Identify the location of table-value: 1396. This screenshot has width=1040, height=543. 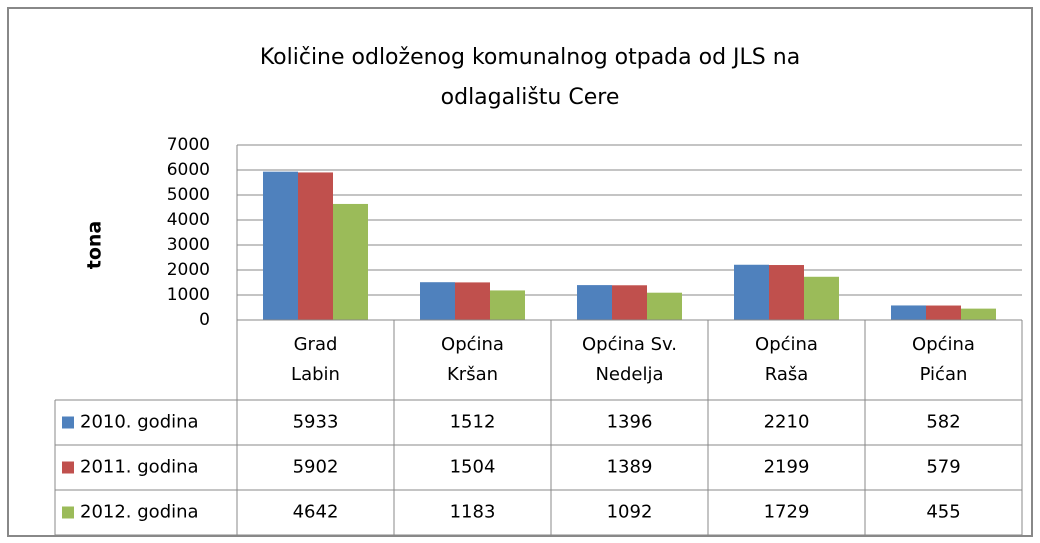
(630, 422).